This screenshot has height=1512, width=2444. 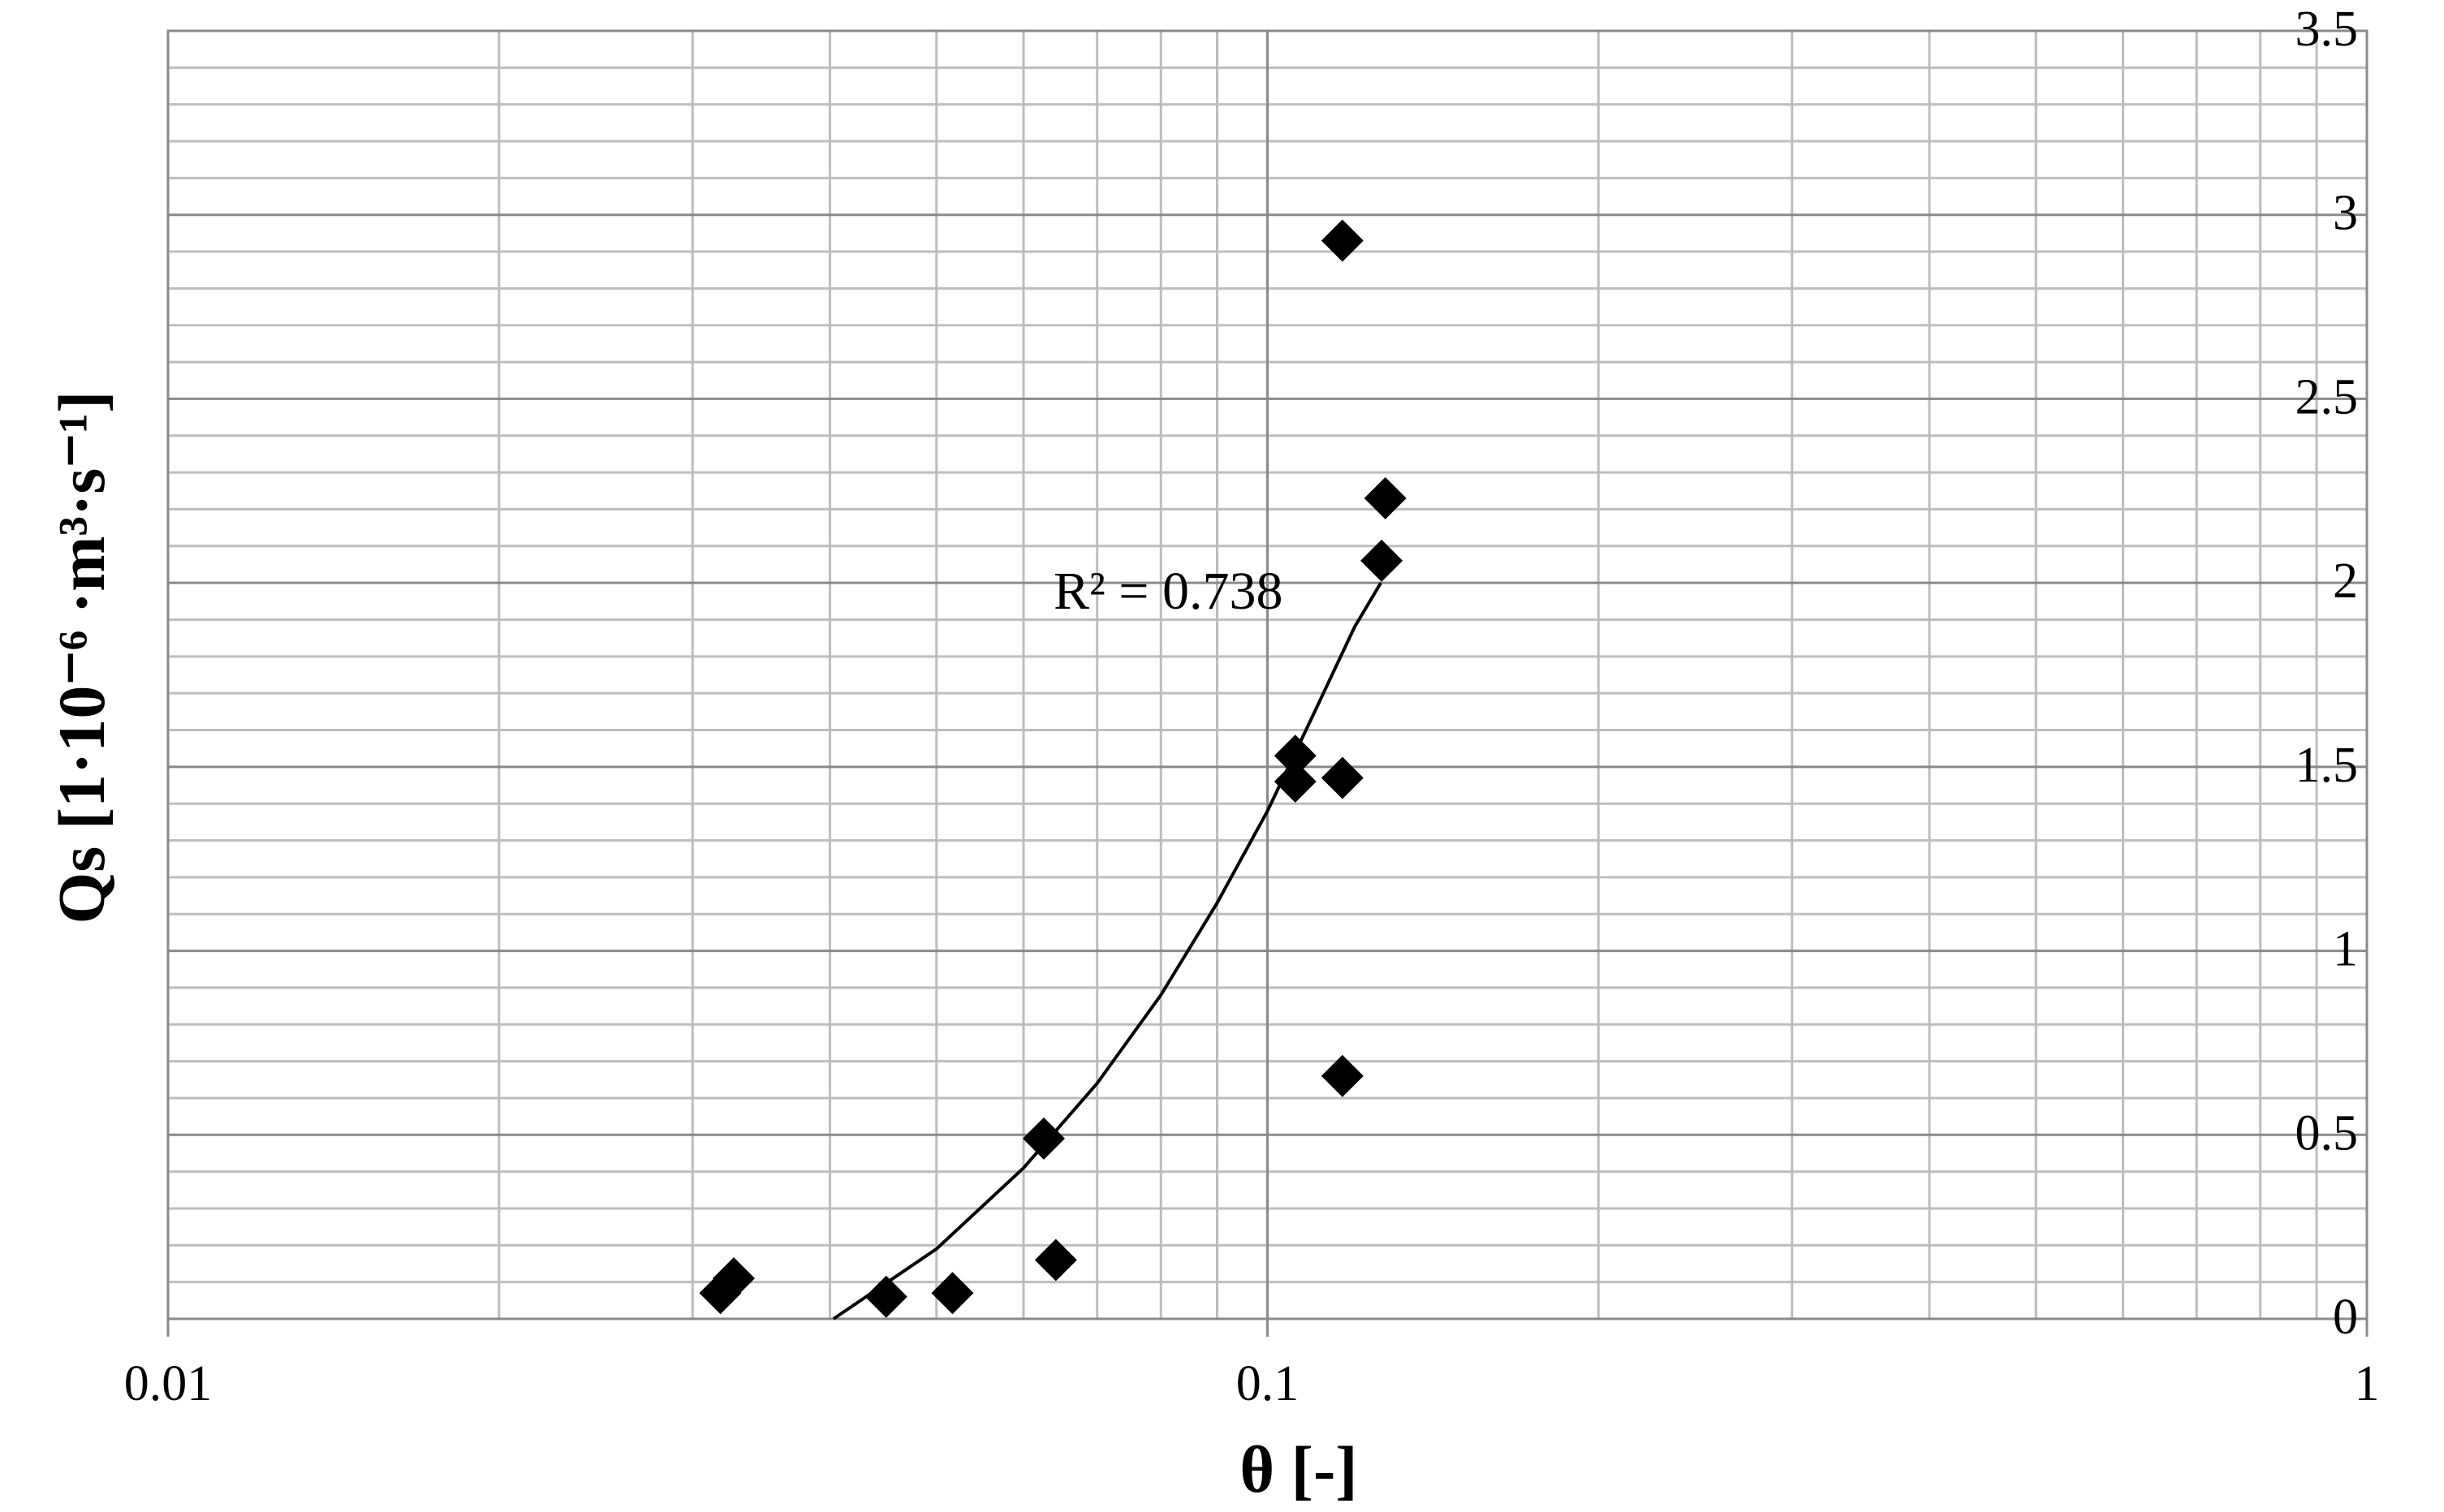 I want to click on trendline, so click(x=1107, y=951).